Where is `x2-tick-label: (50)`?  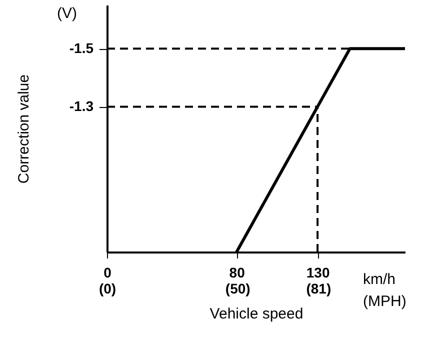 x2-tick-label: (50) is located at coordinates (237, 288).